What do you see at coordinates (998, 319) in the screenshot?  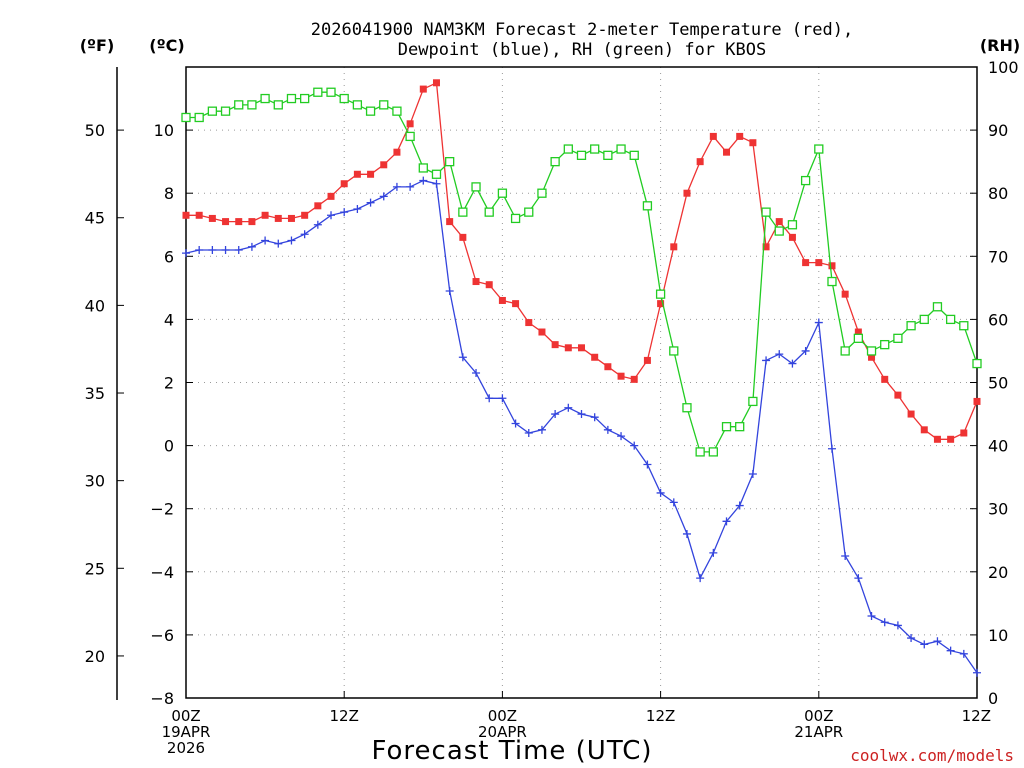 I see `rh-tick-label: 60` at bounding box center [998, 319].